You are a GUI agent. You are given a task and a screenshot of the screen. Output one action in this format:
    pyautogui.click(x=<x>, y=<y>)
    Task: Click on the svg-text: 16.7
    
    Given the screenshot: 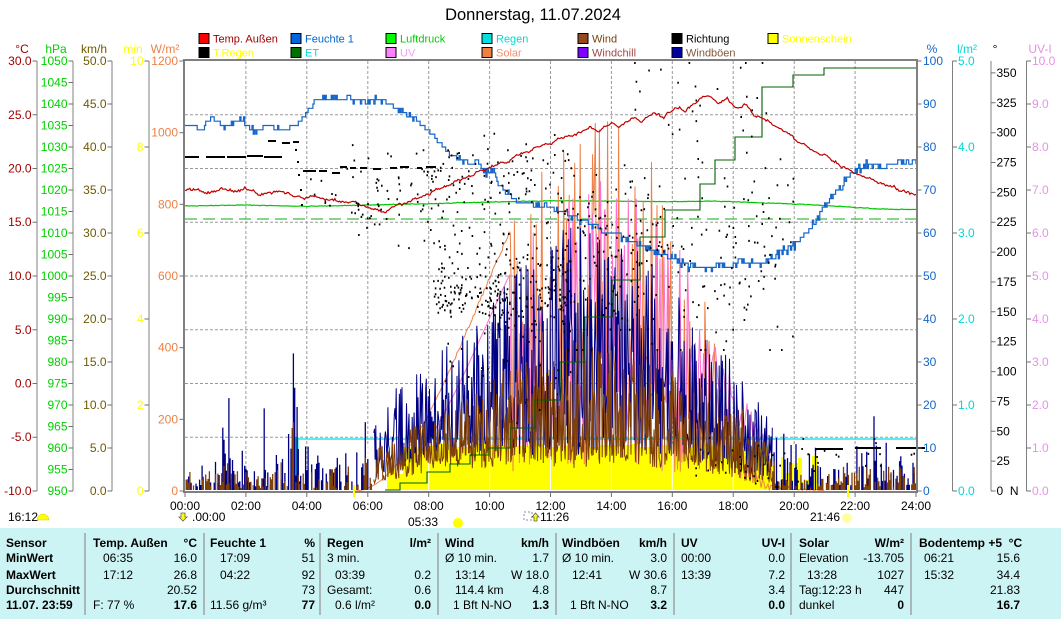 What is the action you would take?
    pyautogui.click(x=1009, y=605)
    